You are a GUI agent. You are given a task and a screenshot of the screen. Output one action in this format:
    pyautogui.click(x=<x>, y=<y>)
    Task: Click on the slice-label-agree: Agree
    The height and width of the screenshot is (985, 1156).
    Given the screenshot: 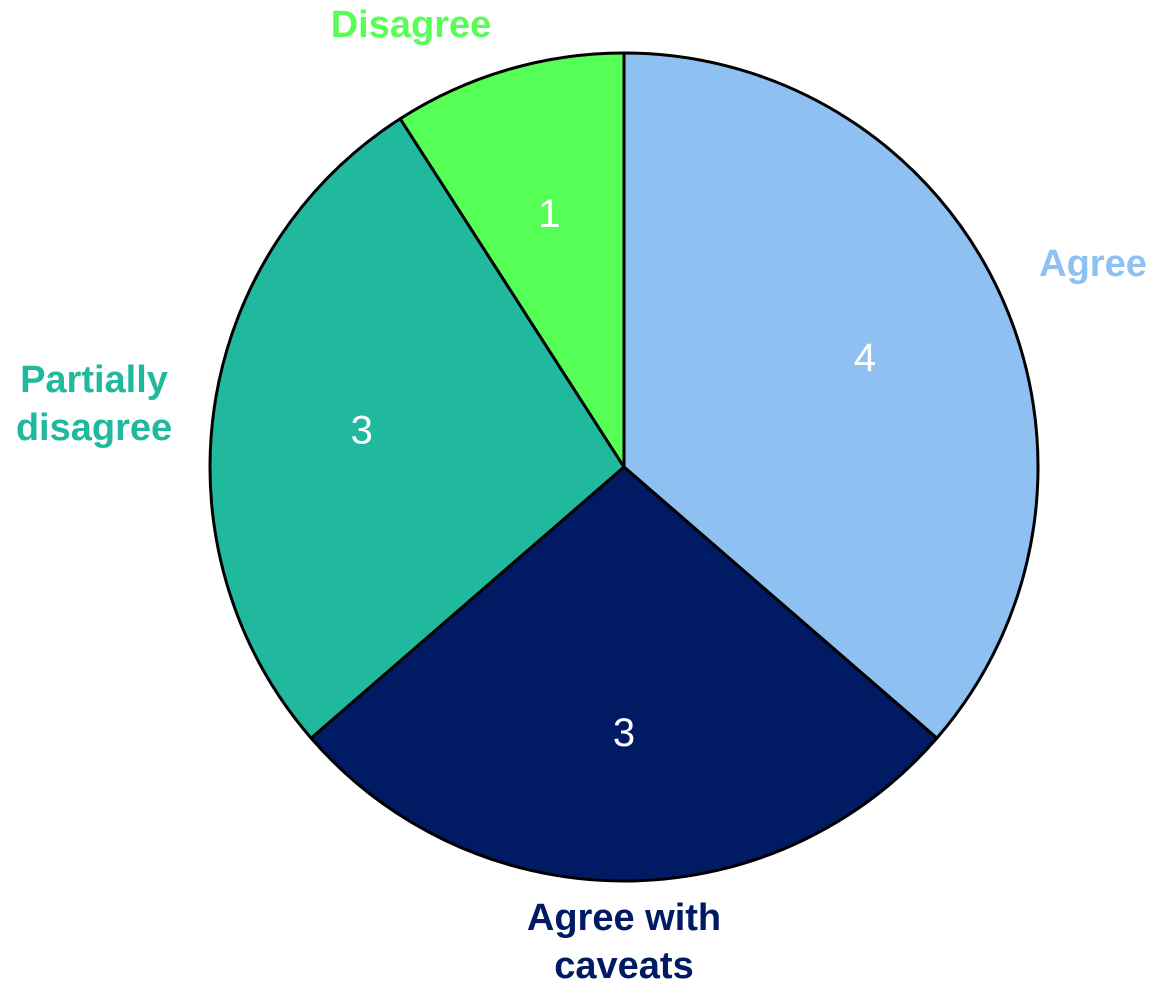 What is the action you would take?
    pyautogui.click(x=1093, y=264)
    